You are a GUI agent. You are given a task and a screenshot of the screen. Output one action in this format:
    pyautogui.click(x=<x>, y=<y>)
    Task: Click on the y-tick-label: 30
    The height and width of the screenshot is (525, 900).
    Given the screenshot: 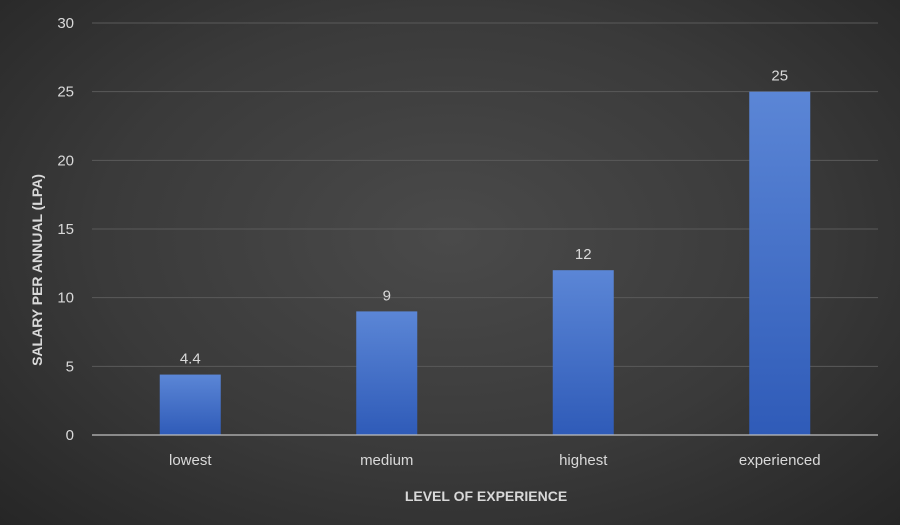 What is the action you would take?
    pyautogui.click(x=65, y=23)
    